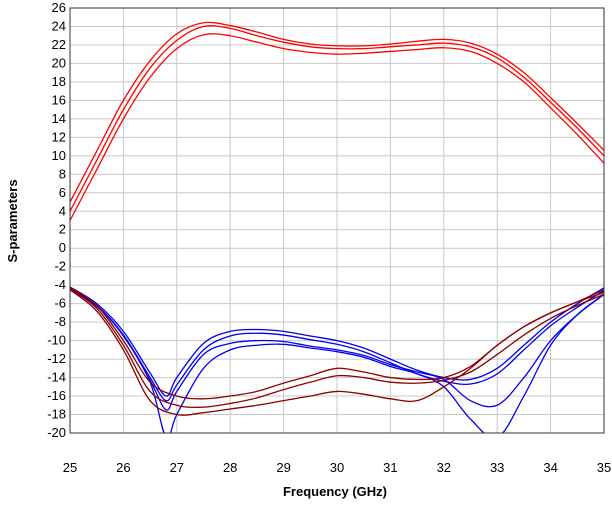 The height and width of the screenshot is (507, 612). Describe the element at coordinates (59, 99) in the screenshot. I see `y-tick-label: 16` at that location.